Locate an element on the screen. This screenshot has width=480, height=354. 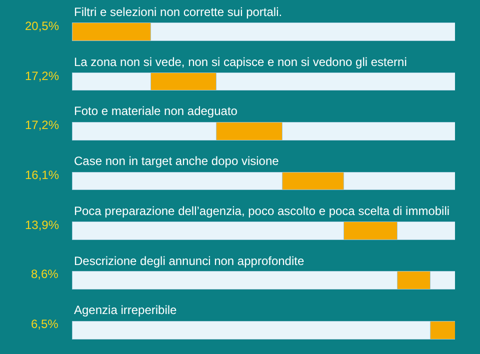
y-tick-label: Filtri e selezioni non corrette sui portali. is located at coordinates (178, 12).